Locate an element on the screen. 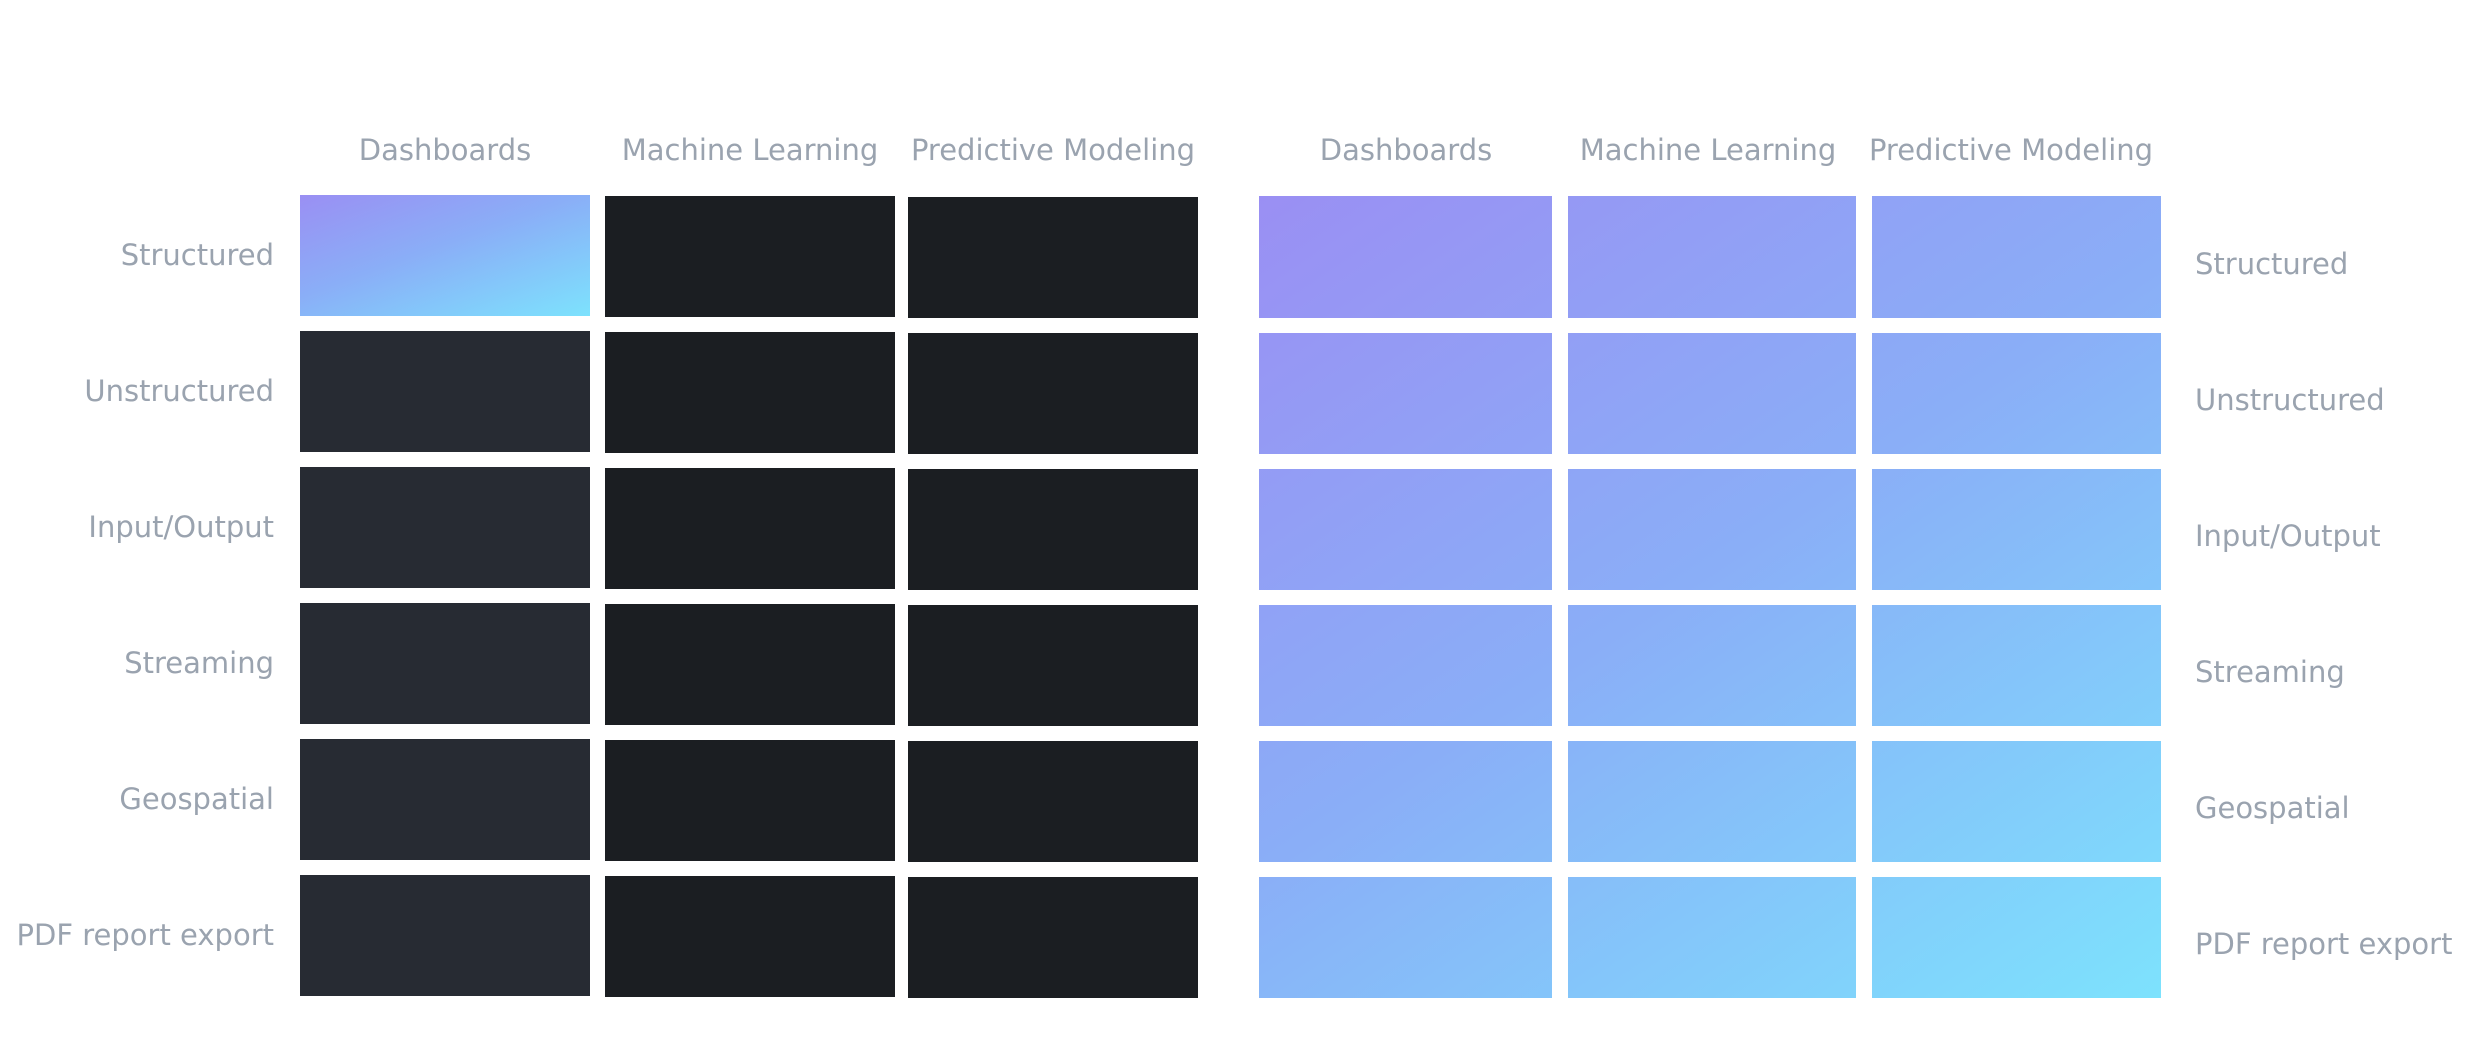 The height and width of the screenshot is (1039, 2468). left-row-label-streaming: Streaming is located at coordinates (199, 663).